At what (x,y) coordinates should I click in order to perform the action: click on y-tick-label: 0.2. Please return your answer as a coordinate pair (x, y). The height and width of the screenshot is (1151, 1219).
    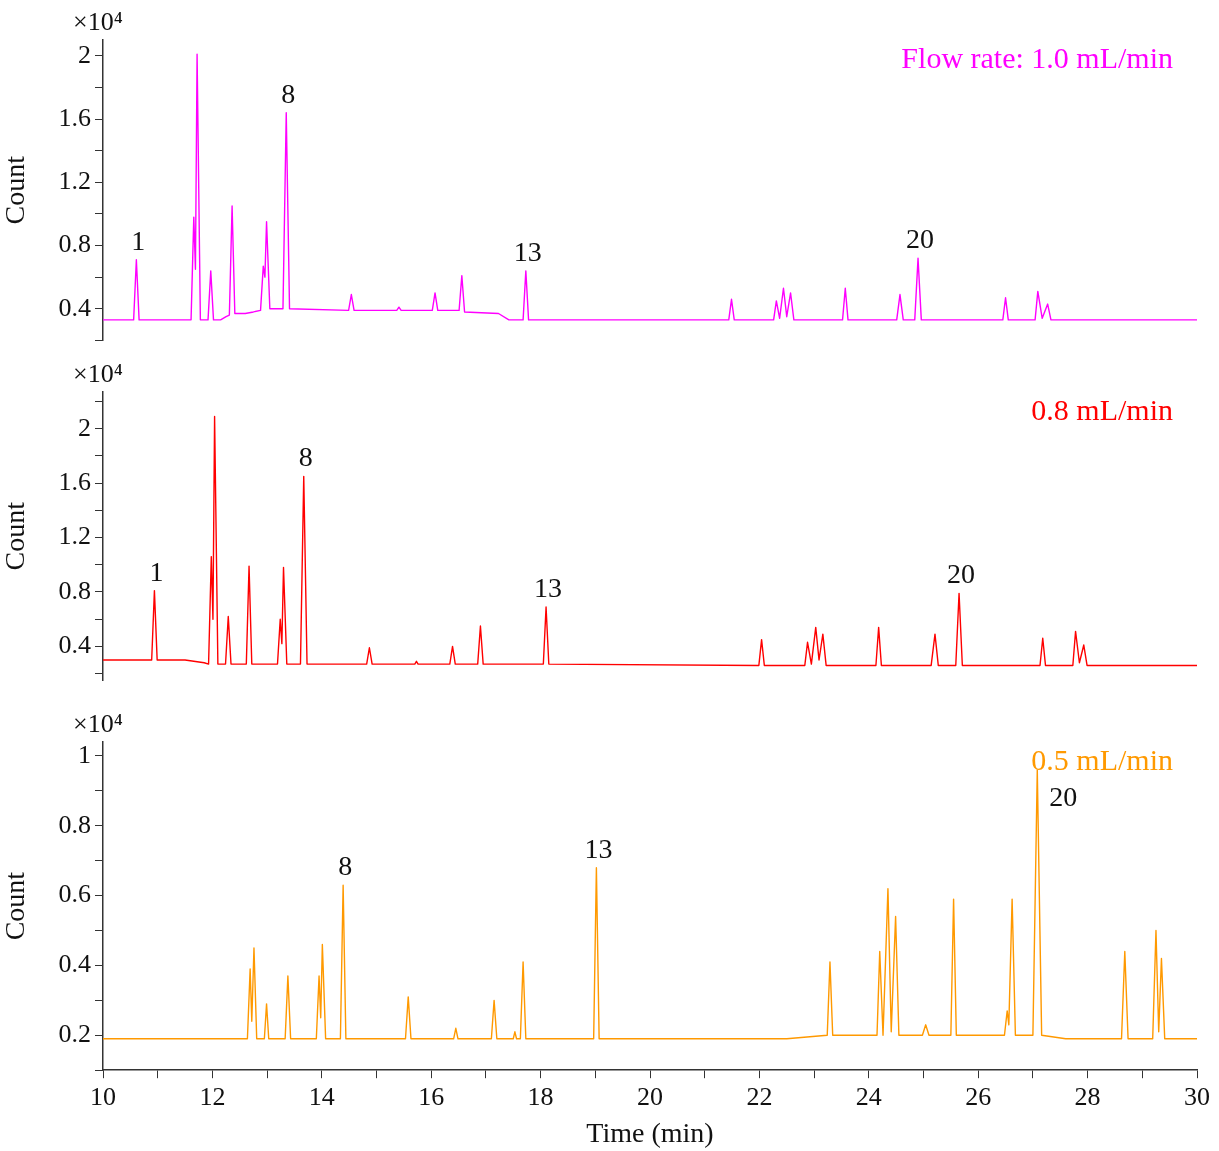
    Looking at the image, I should click on (74, 1034).